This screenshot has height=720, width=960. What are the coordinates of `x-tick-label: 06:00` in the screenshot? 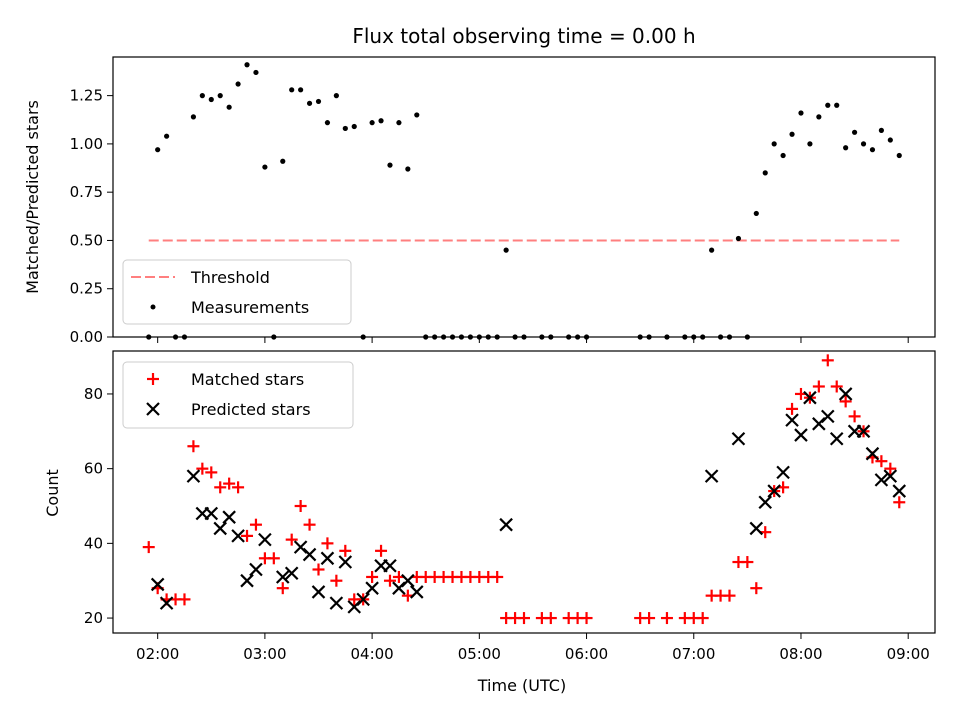 It's located at (586, 654).